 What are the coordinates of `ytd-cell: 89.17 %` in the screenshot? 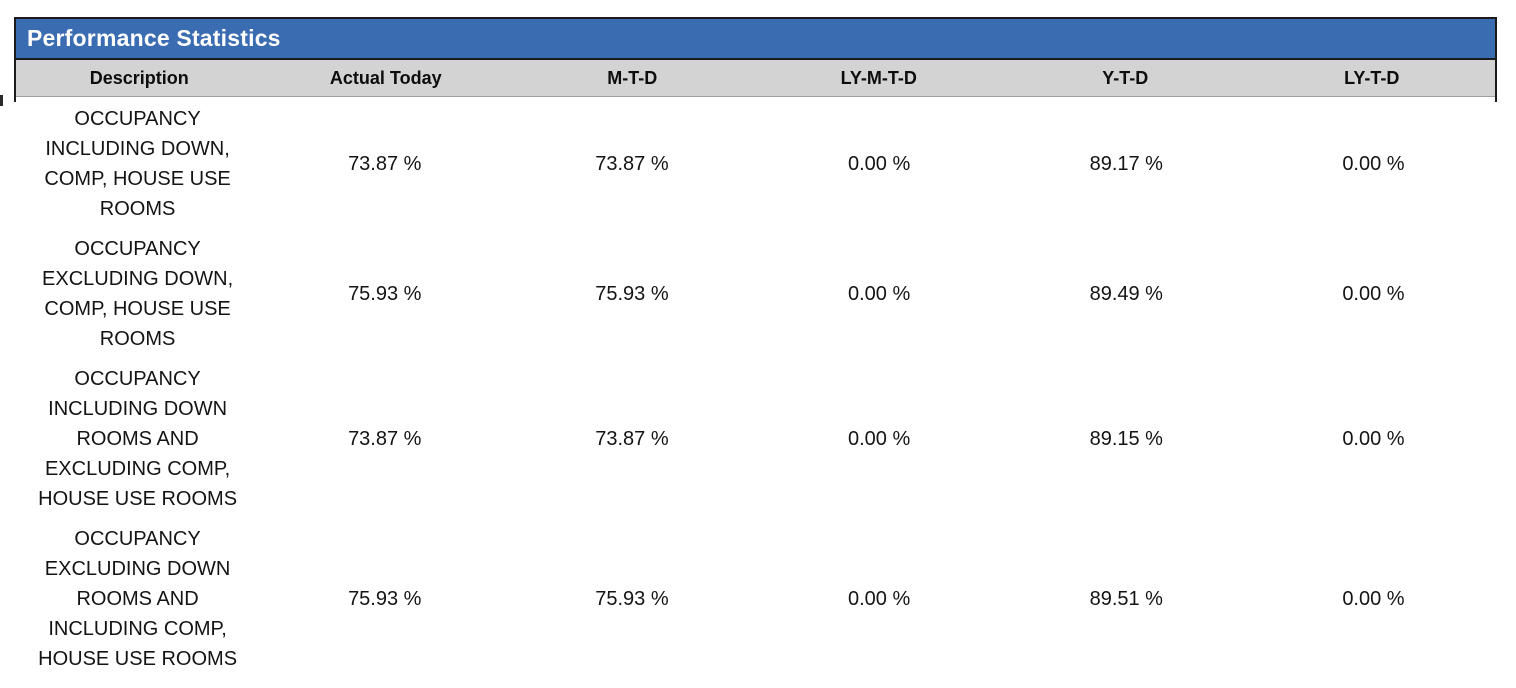 It's located at (1126, 164).